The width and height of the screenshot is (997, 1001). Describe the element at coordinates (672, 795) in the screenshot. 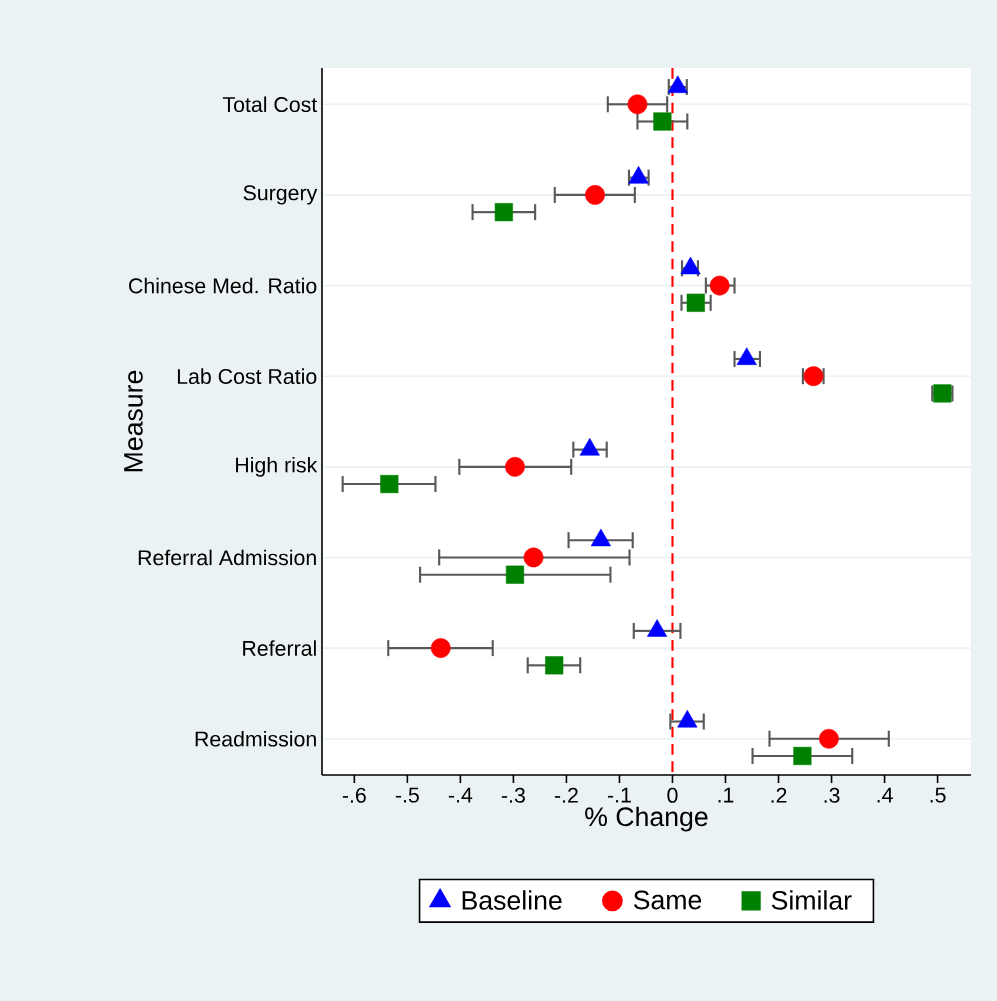

I see `x-tick-label: 0` at that location.